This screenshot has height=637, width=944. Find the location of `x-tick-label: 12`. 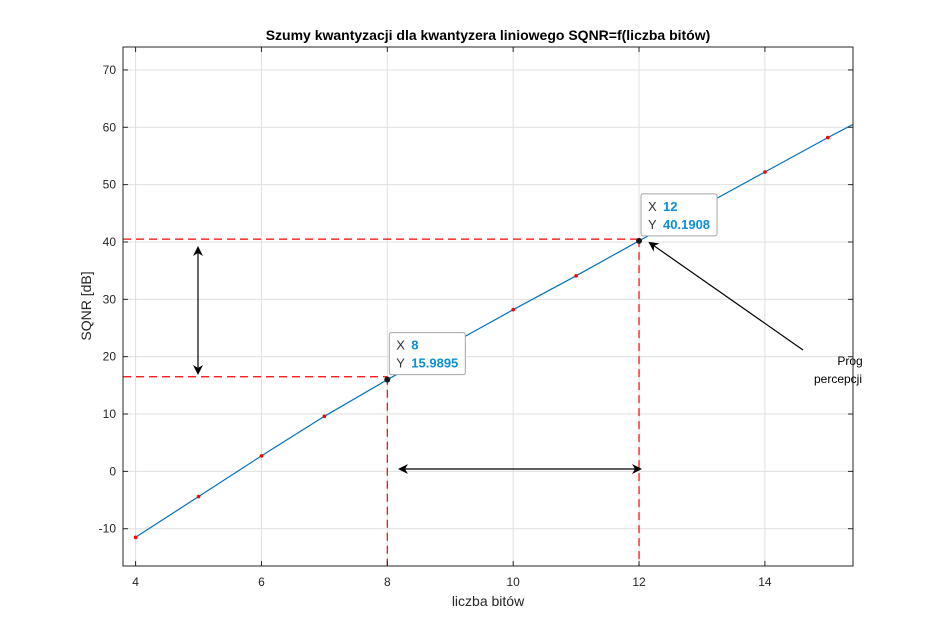

x-tick-label: 12 is located at coordinates (639, 582).